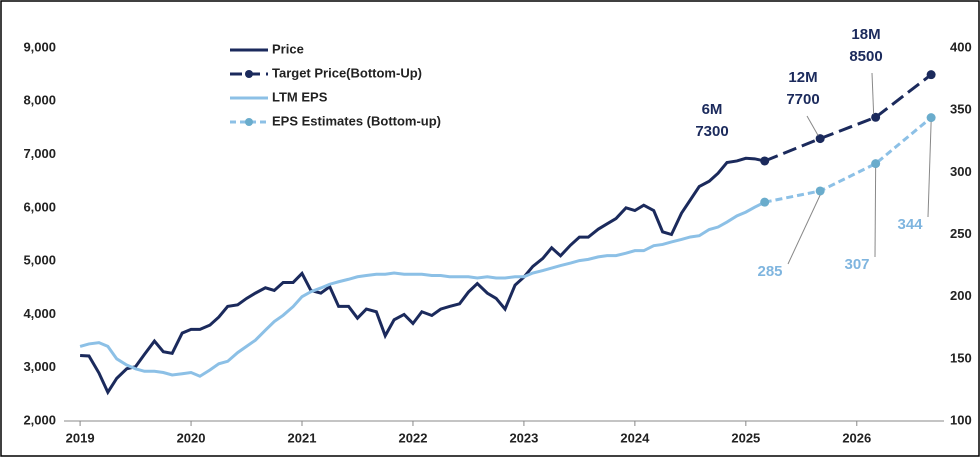 The height and width of the screenshot is (457, 980). What do you see at coordinates (80, 437) in the screenshot?
I see `x-tick-label: 2019` at bounding box center [80, 437].